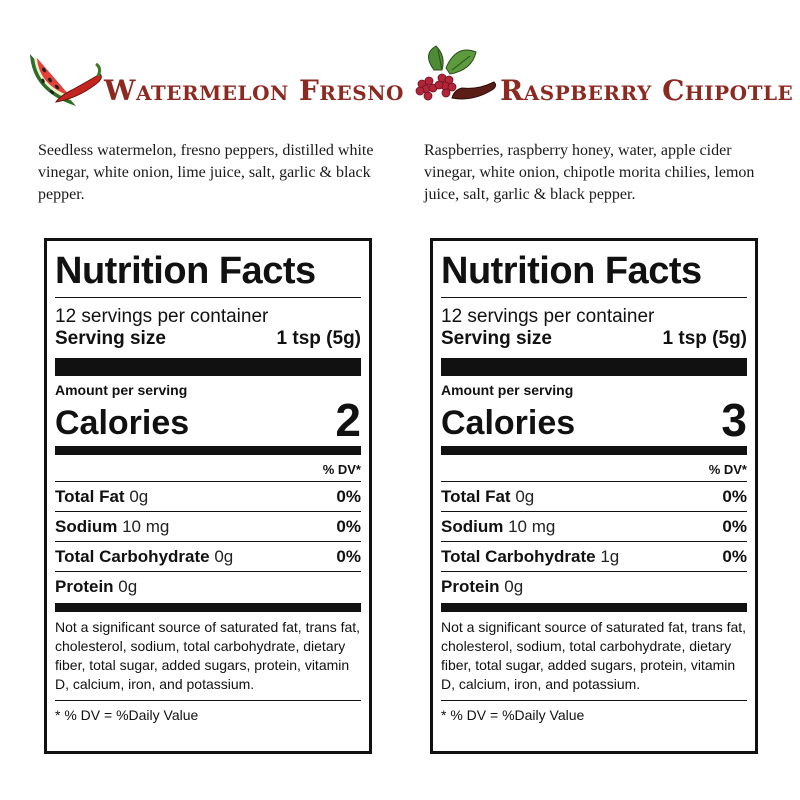 The image size is (800, 800). I want to click on carbohydrate-amount: 1g, so click(610, 556).